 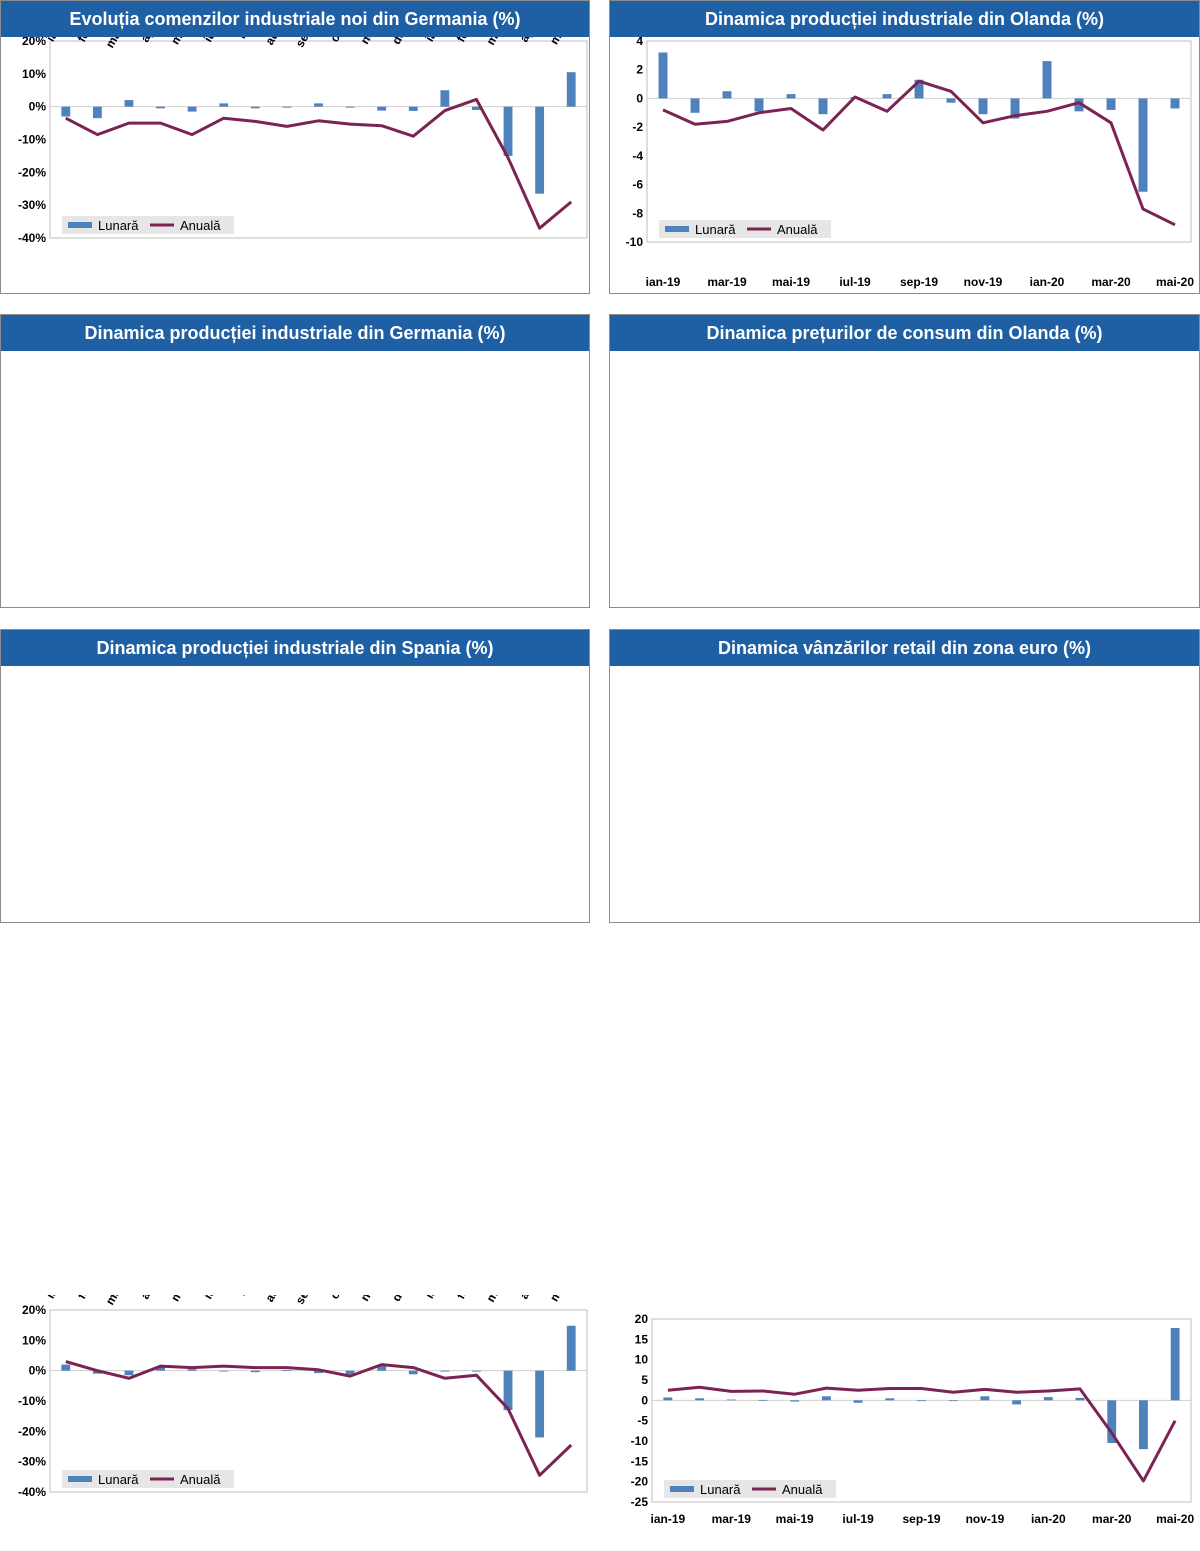 What do you see at coordinates (373, 1299) in the screenshot?
I see `x-tick-label: nov.19` at bounding box center [373, 1299].